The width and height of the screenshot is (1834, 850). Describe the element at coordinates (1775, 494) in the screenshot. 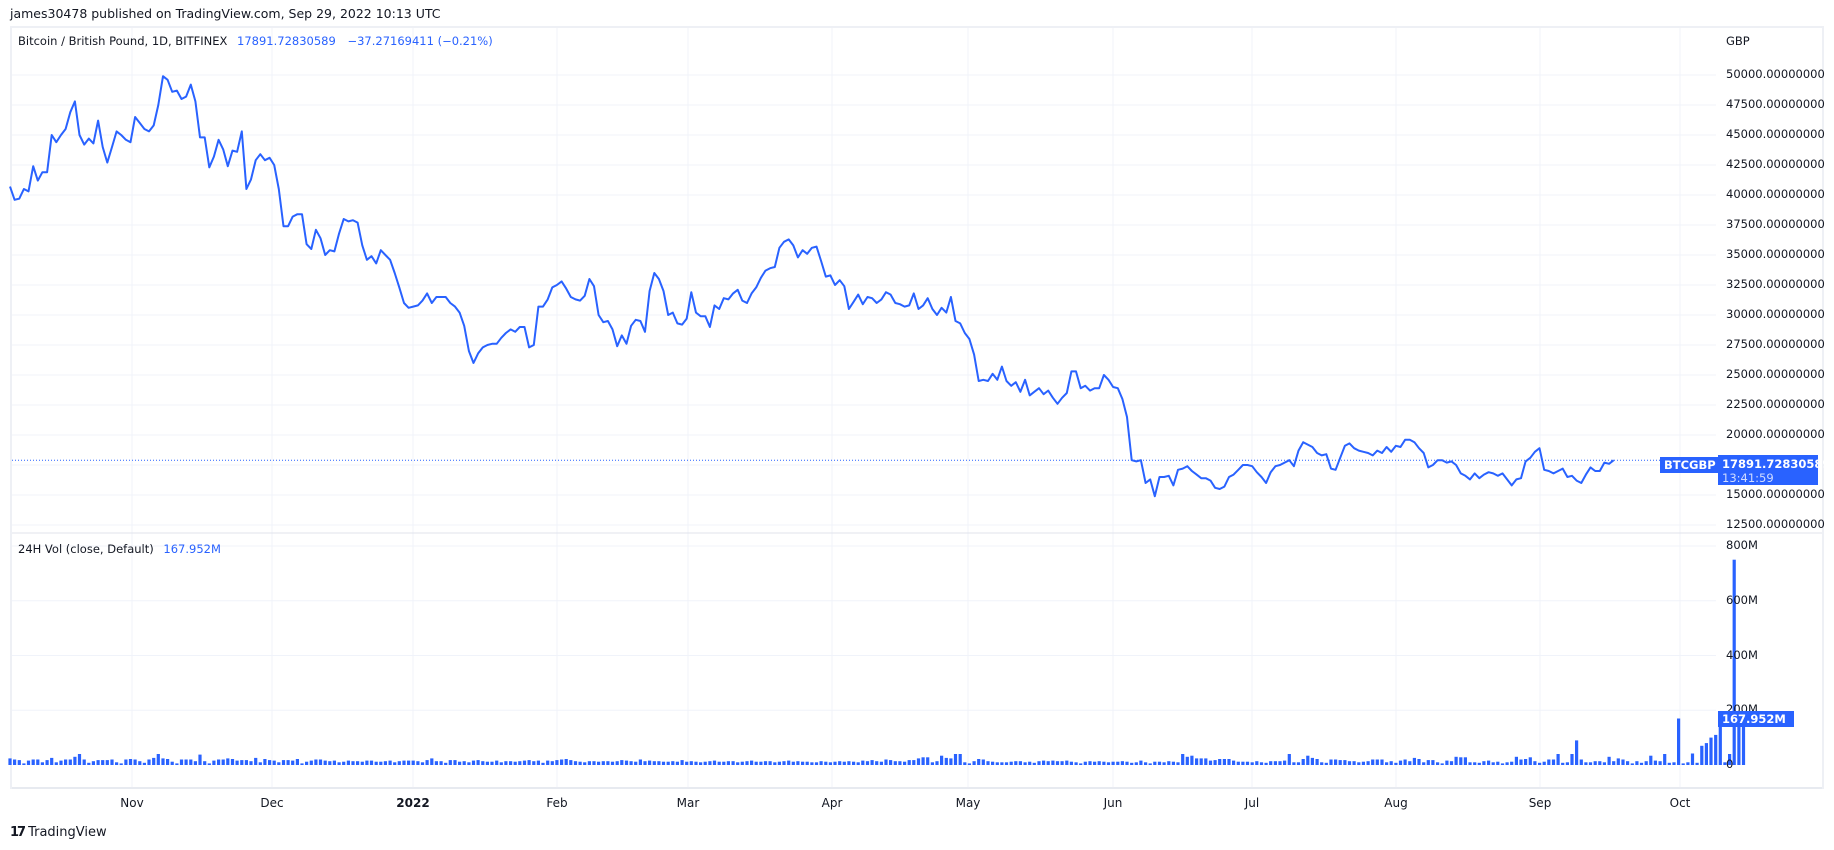

I see `price-tick-label: 15000.00000000` at that location.